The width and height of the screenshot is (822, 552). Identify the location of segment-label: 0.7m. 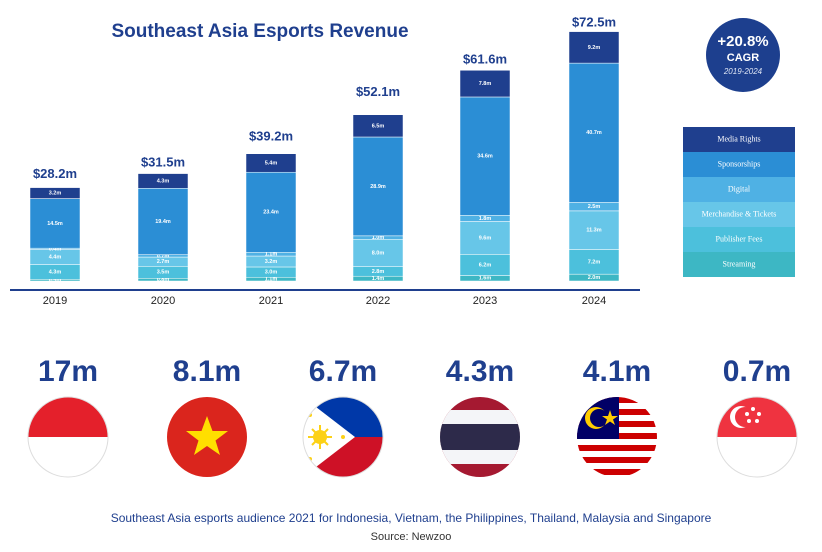
(163, 256).